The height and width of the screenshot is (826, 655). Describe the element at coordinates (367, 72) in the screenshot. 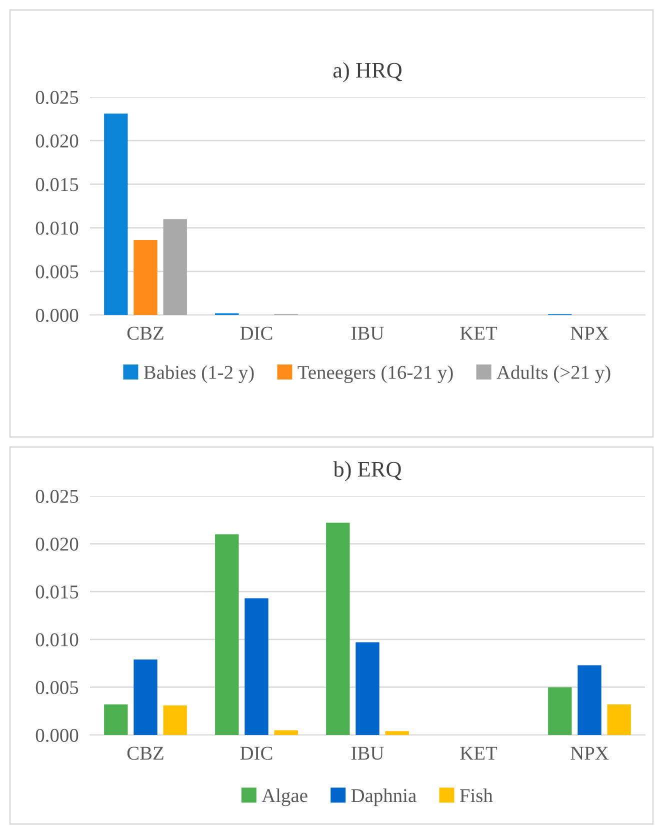

I see `chart-title: a) HRQ` at that location.